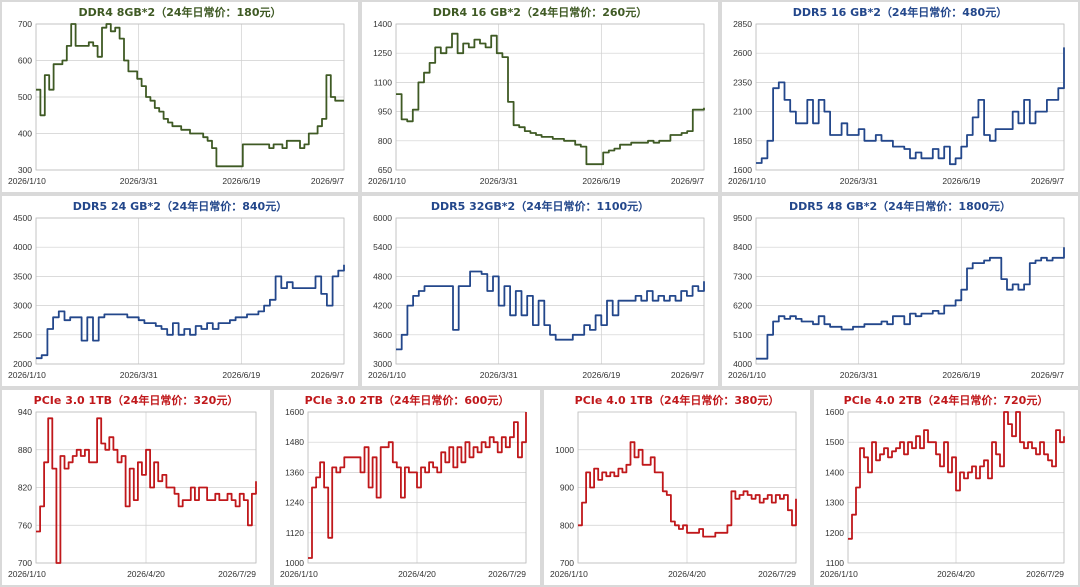  I want to click on y-tick-label: 1480, so click(294, 442).